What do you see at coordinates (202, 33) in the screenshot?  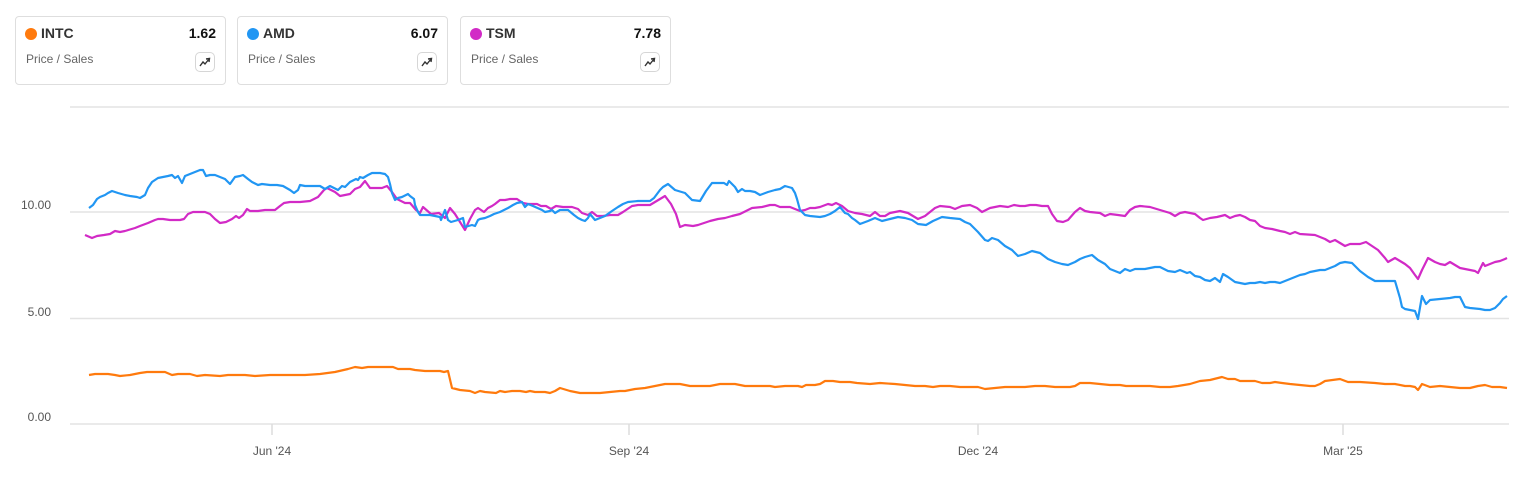 I see `card-value: 1.62` at bounding box center [202, 33].